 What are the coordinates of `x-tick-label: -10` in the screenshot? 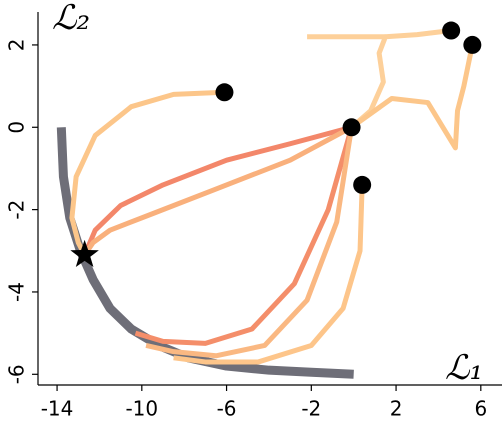 It's located at (141, 409).